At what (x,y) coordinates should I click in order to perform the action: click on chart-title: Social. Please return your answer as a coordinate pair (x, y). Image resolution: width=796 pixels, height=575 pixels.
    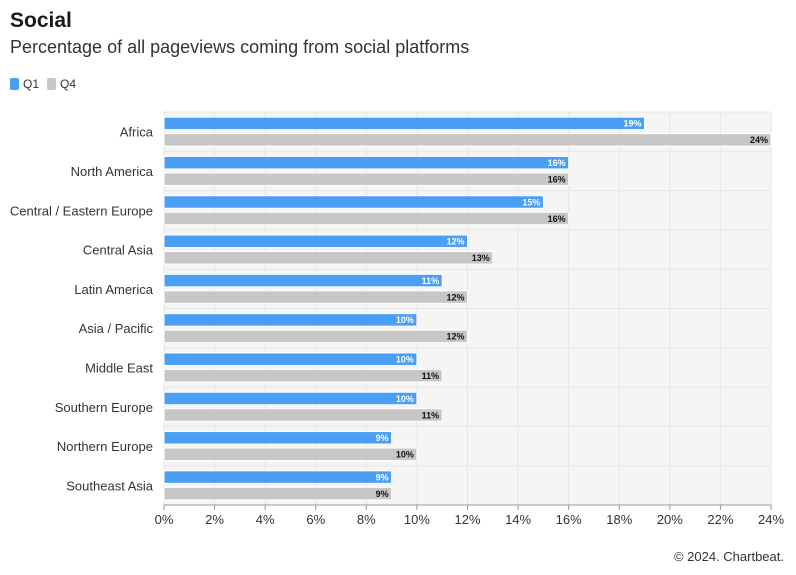
    Looking at the image, I should click on (41, 20).